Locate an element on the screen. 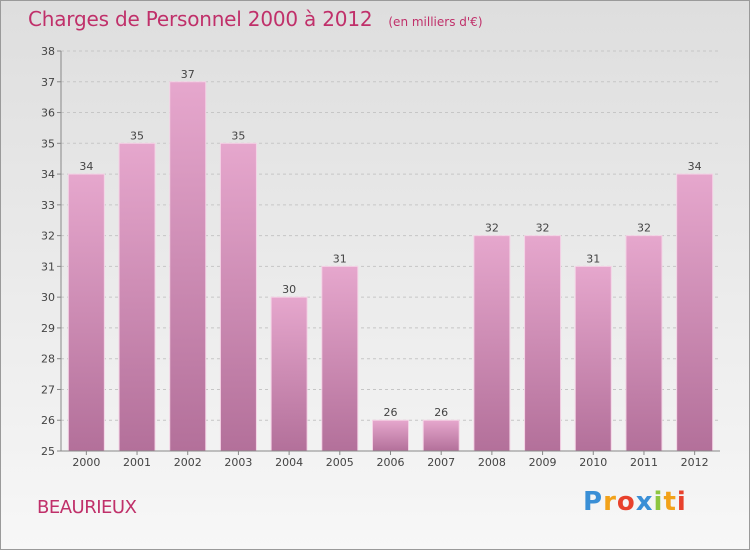 The height and width of the screenshot is (550, 750). y-tick-label: 26 is located at coordinates (48, 420).